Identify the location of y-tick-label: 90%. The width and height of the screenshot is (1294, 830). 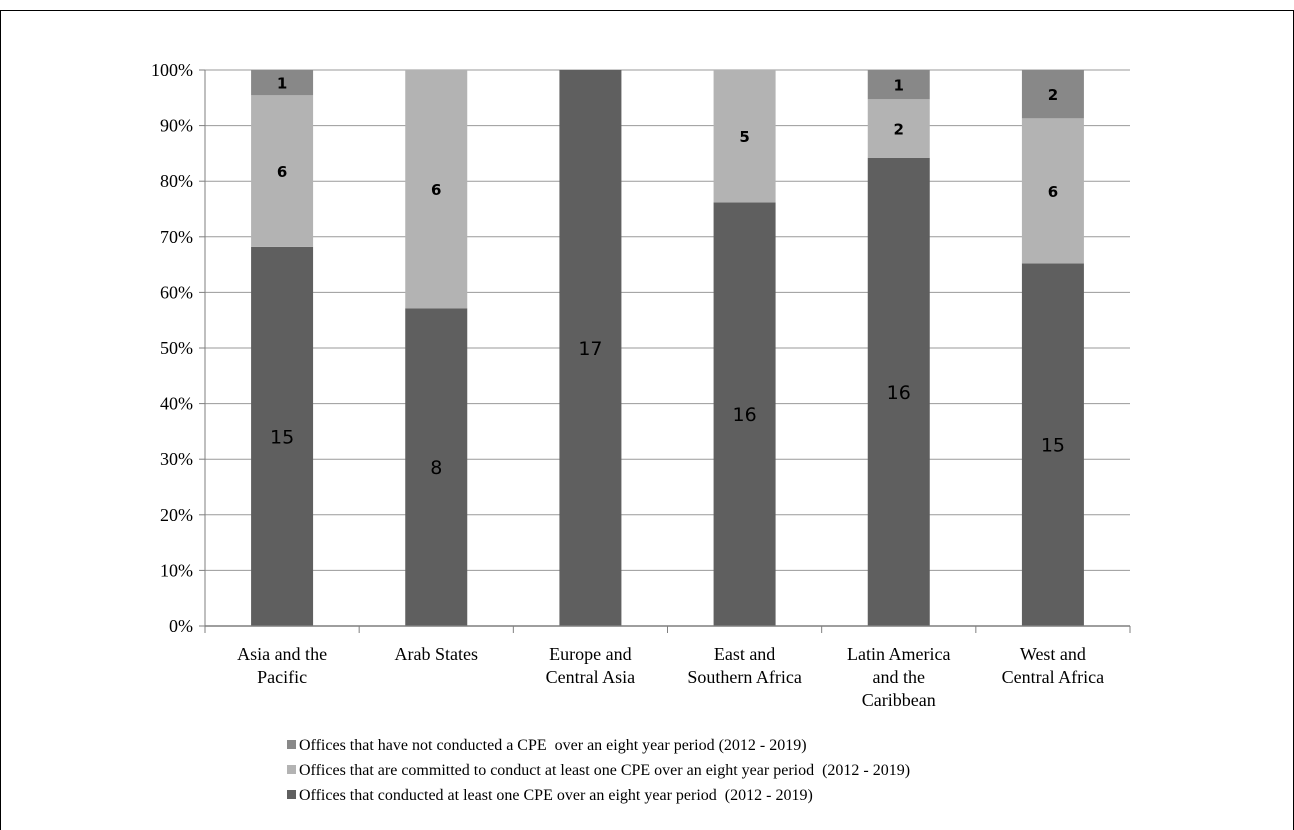
(176, 126).